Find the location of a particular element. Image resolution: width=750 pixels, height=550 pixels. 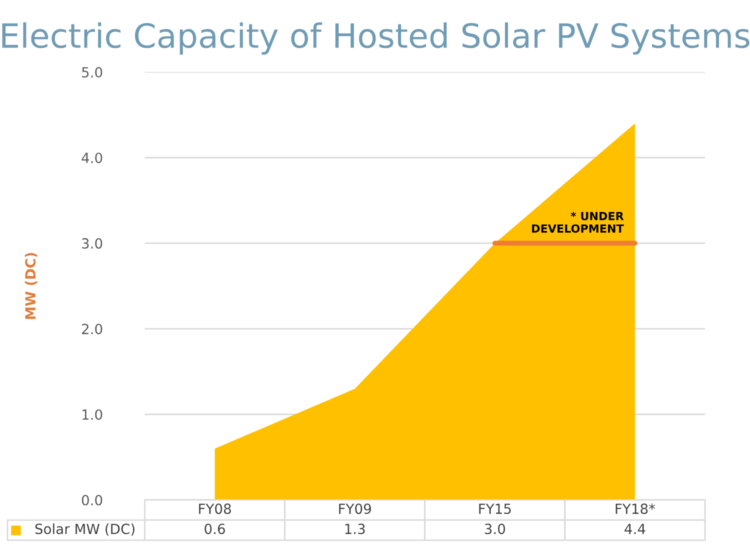

data-label: 3.0 is located at coordinates (495, 529).